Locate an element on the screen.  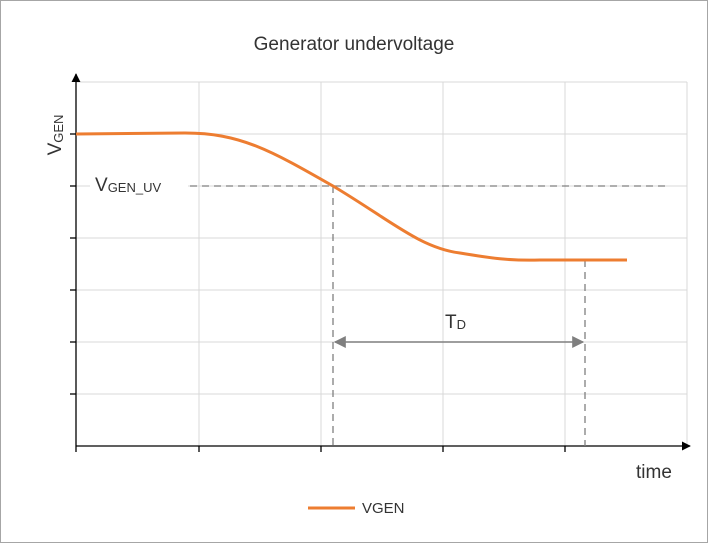
x-axis-label: time is located at coordinates (654, 472).